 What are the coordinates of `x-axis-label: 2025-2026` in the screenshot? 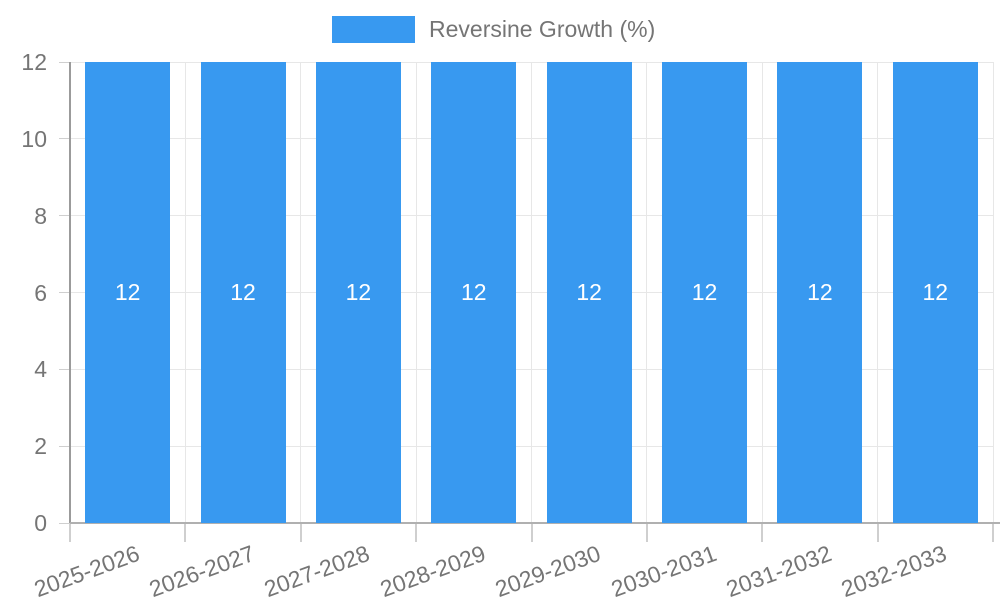 It's located at (86, 570).